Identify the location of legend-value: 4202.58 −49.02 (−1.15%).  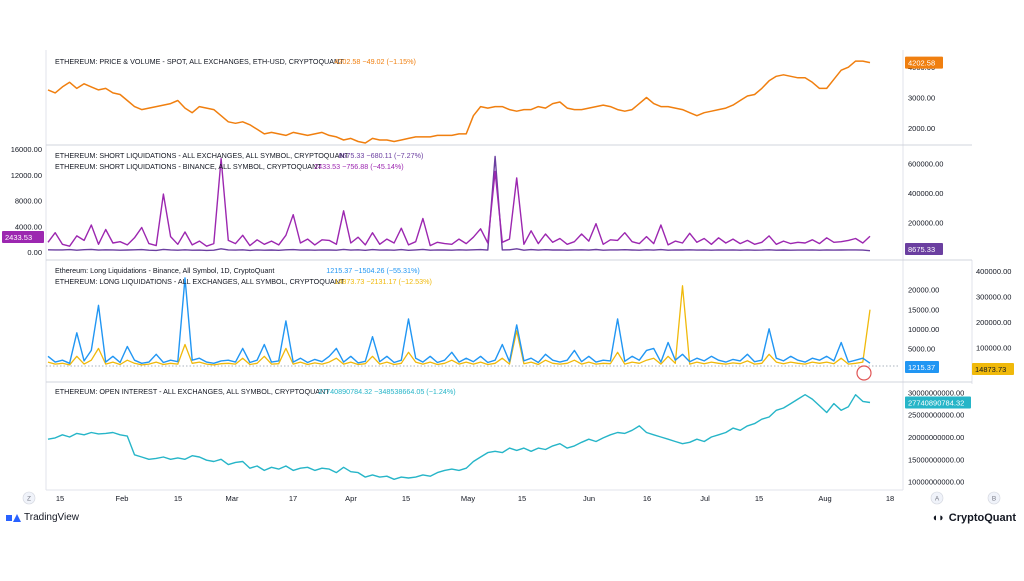
(375, 61).